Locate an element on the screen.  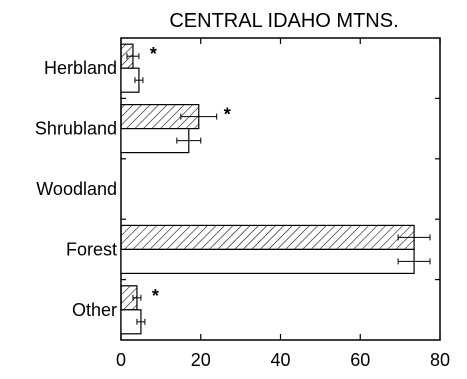
category-label: Forest is located at coordinates (91, 249).